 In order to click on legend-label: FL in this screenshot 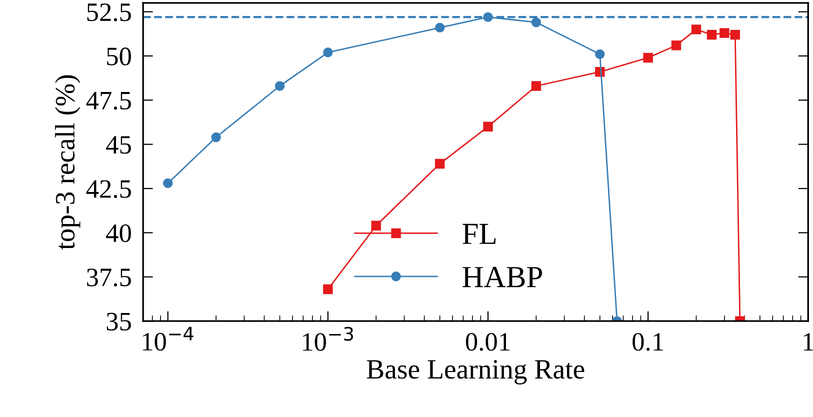, I will do `click(479, 234)`.